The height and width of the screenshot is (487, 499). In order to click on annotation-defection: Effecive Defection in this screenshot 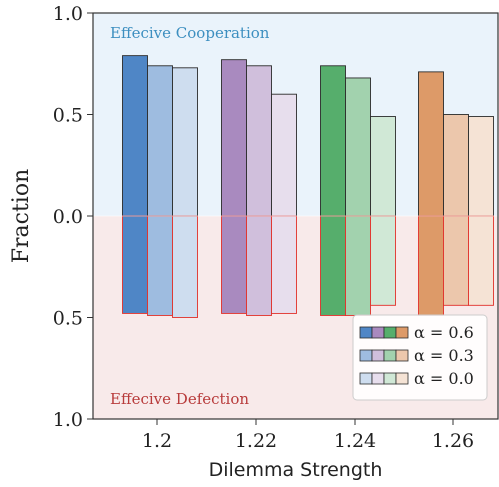, I will do `click(179, 399)`.